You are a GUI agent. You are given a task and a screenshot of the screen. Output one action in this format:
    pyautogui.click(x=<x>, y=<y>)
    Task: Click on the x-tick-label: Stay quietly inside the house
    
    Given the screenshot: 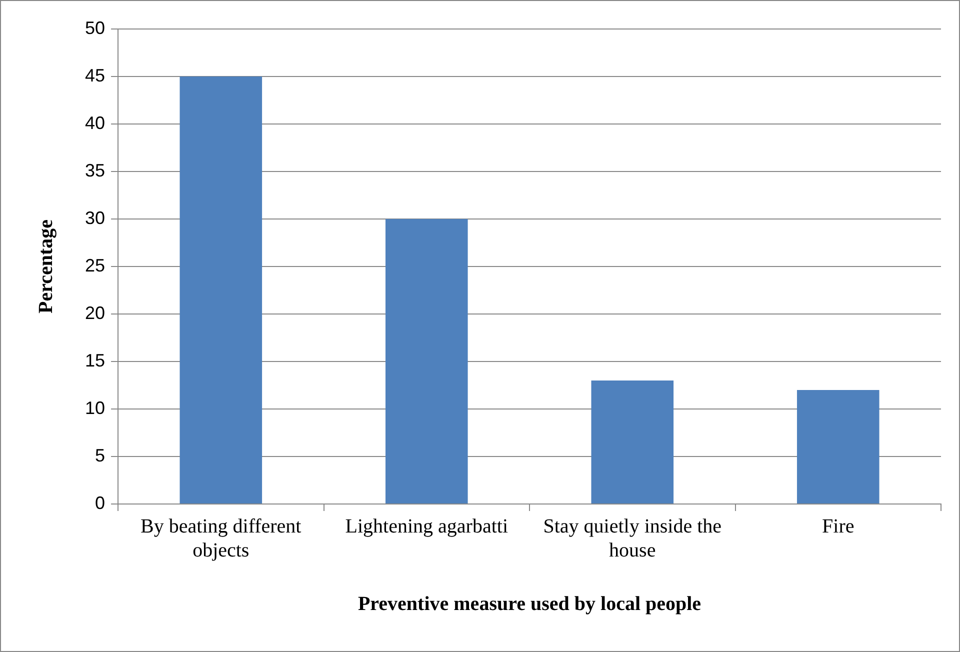 What is the action you would take?
    pyautogui.click(x=632, y=538)
    